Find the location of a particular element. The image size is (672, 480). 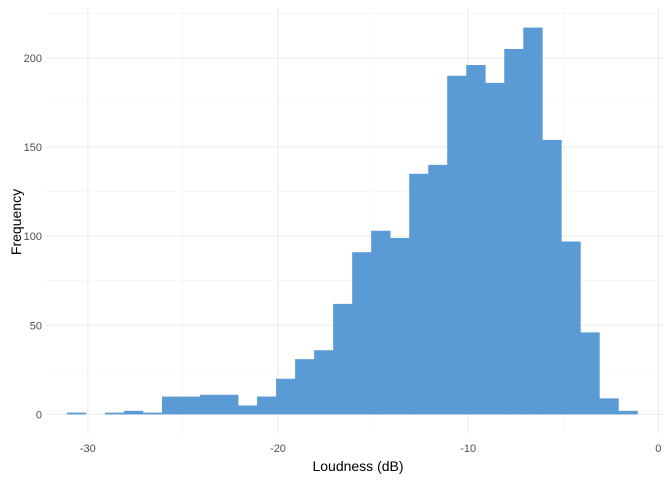

y-axis-title: Frequency is located at coordinates (16, 222).